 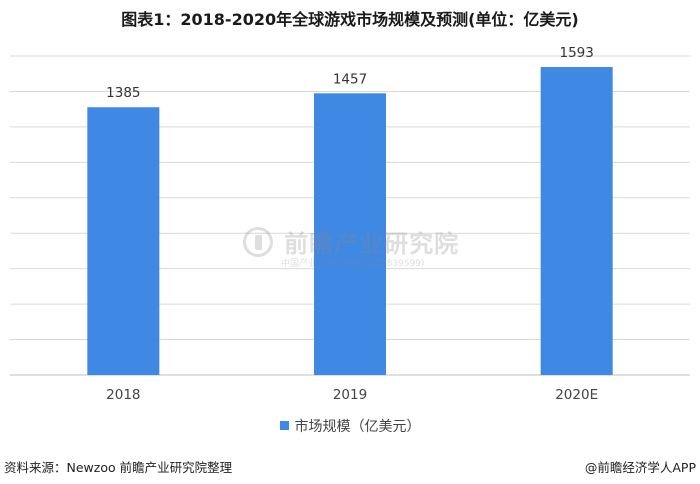 I want to click on legend-swatch, so click(x=284, y=425).